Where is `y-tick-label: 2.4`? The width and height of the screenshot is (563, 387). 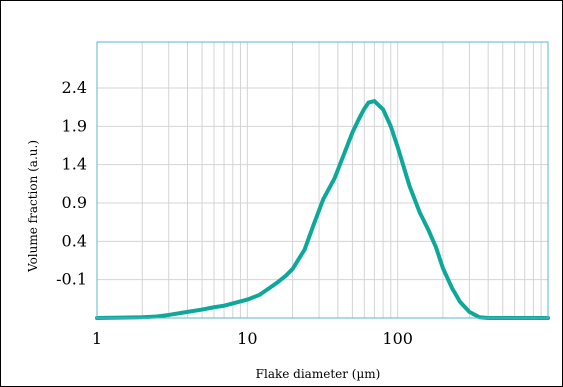 y-tick-label: 2.4 is located at coordinates (74, 87).